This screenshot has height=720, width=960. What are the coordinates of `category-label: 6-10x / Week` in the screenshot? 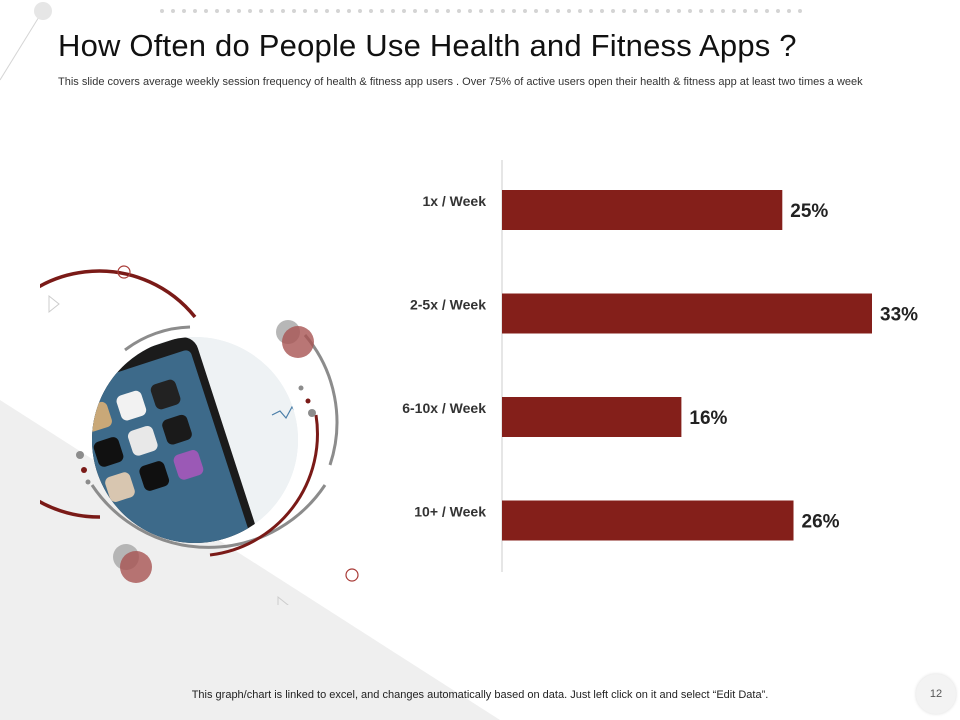 It's located at (444, 408).